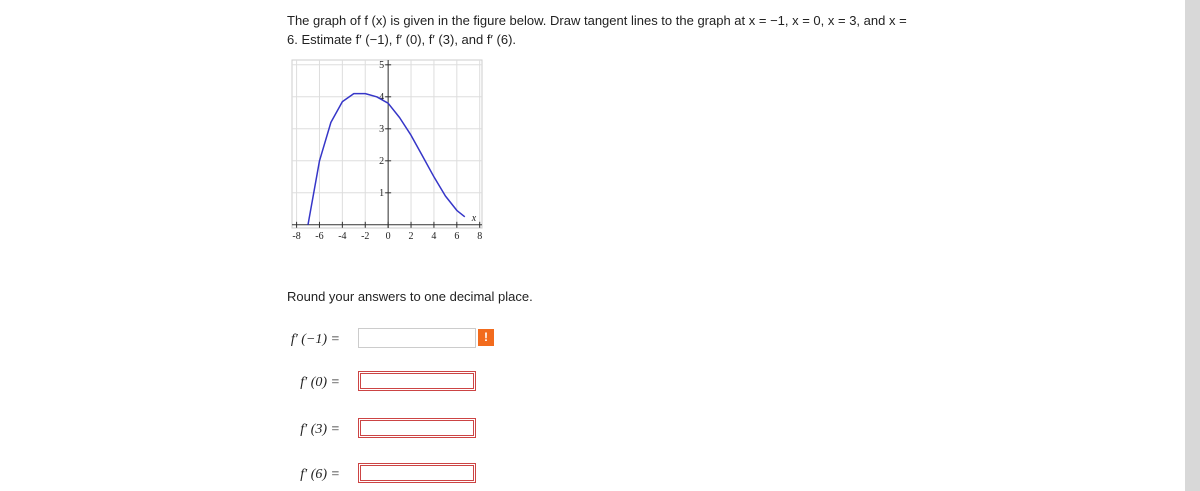 This screenshot has width=1200, height=491. What do you see at coordinates (381, 161) in the screenshot?
I see `y-tick-label: 2` at bounding box center [381, 161].